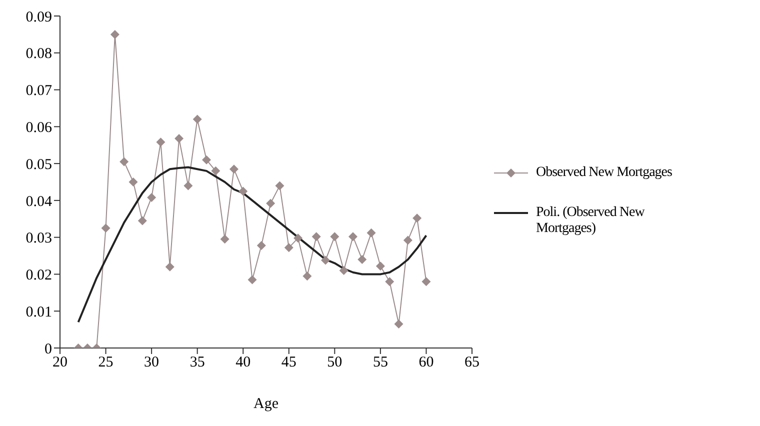  I want to click on x-tick-label: 25, so click(106, 362).